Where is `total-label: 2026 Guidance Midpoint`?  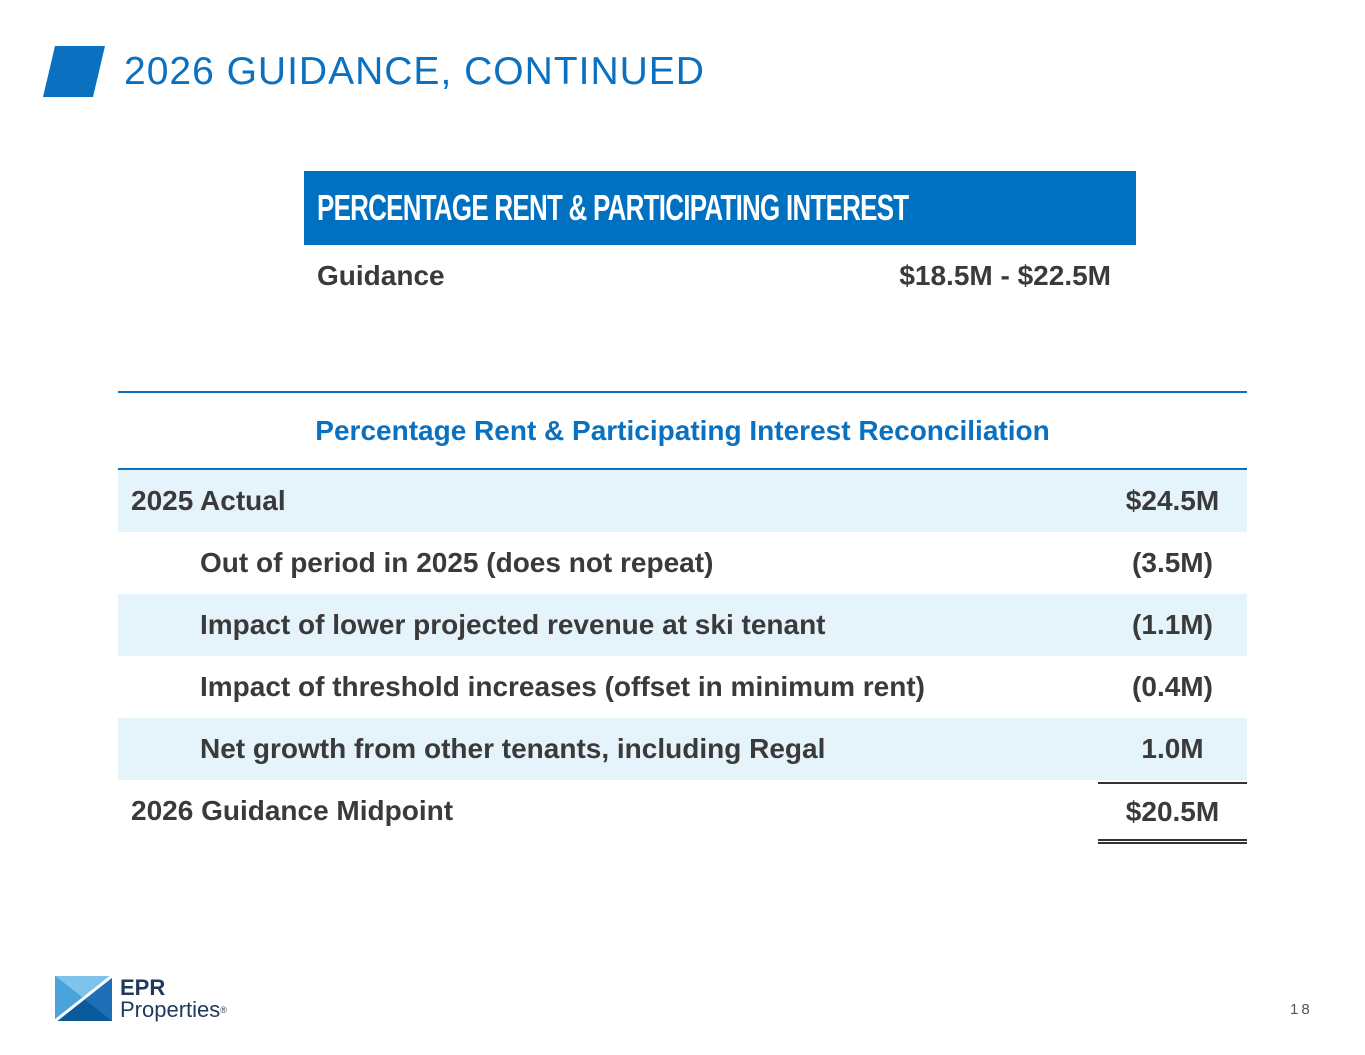
total-label: 2026 Guidance Midpoint is located at coordinates (292, 810).